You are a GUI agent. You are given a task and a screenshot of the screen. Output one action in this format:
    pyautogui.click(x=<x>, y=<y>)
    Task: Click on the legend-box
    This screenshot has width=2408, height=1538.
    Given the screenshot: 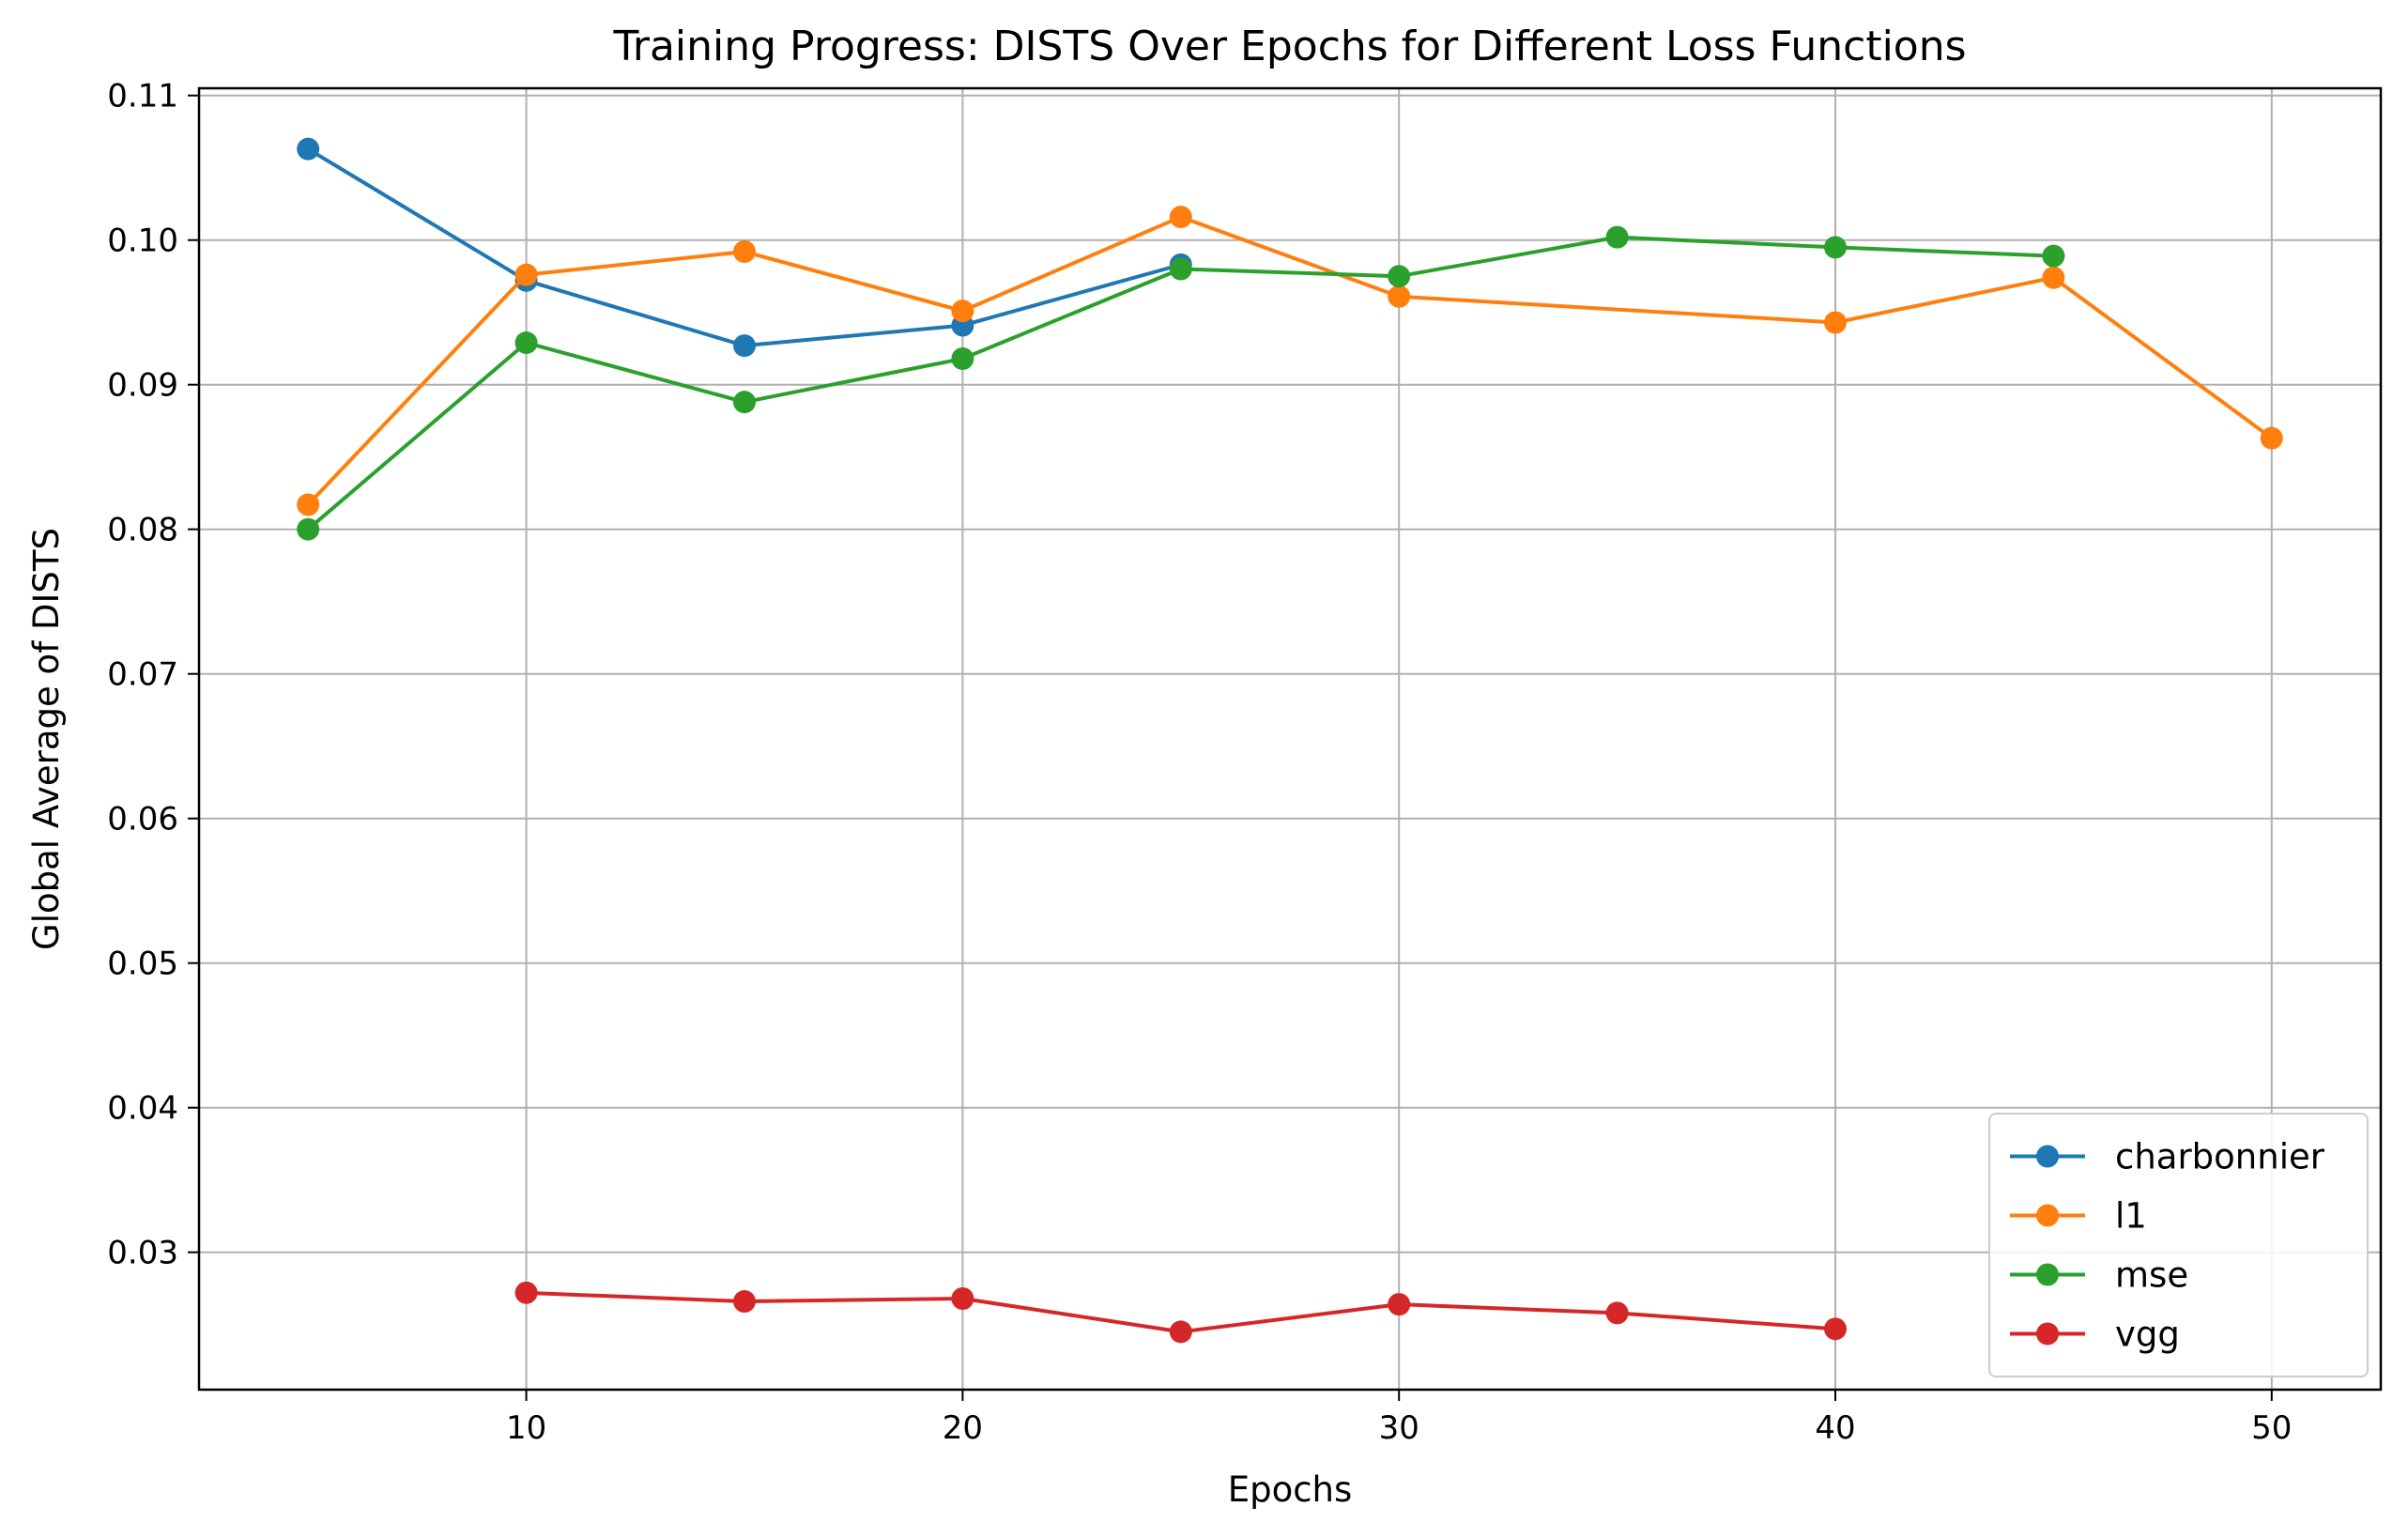 What is the action you would take?
    pyautogui.click(x=2178, y=1245)
    